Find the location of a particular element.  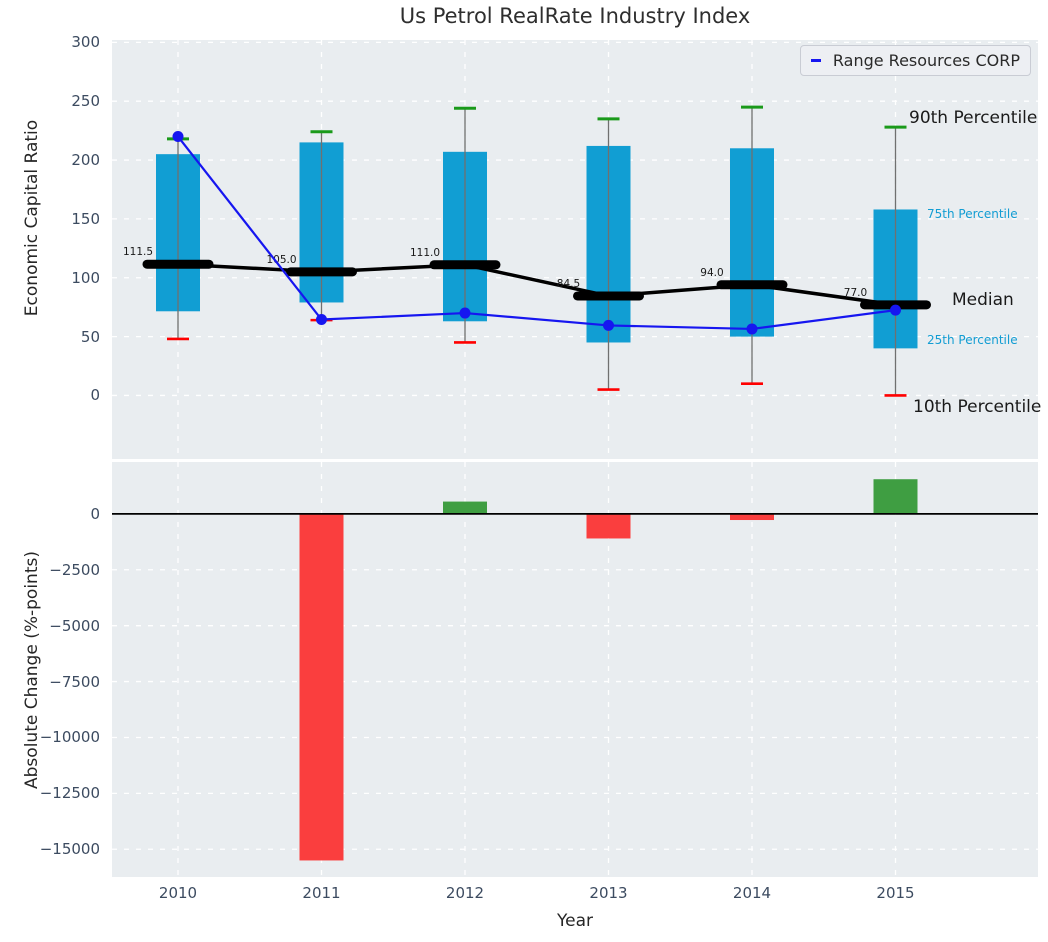

chart-title: Us Petrol RealRate Industry Index is located at coordinates (575, 16).